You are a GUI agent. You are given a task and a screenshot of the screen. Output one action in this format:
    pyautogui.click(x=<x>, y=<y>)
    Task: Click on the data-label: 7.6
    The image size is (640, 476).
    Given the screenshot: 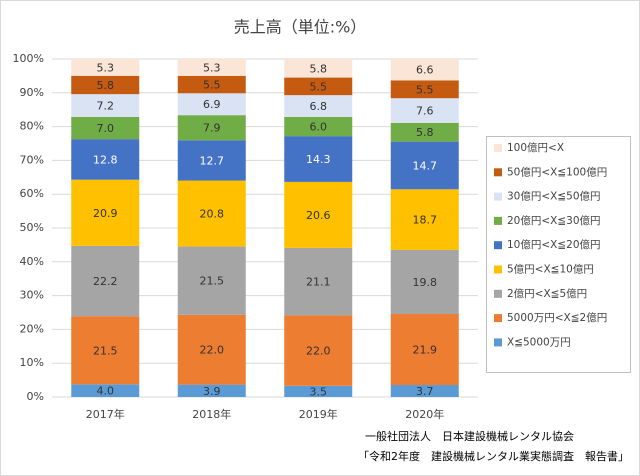 What is the action you would take?
    pyautogui.click(x=425, y=111)
    